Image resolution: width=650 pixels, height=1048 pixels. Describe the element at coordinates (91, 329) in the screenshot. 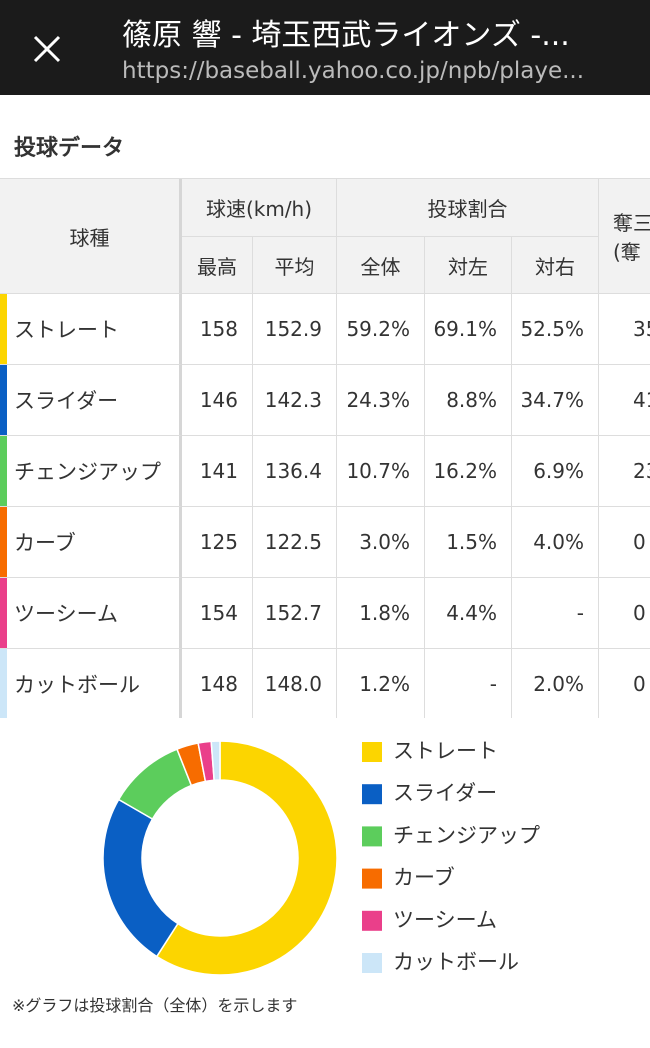

I see `pitch-name: ストレート` at that location.